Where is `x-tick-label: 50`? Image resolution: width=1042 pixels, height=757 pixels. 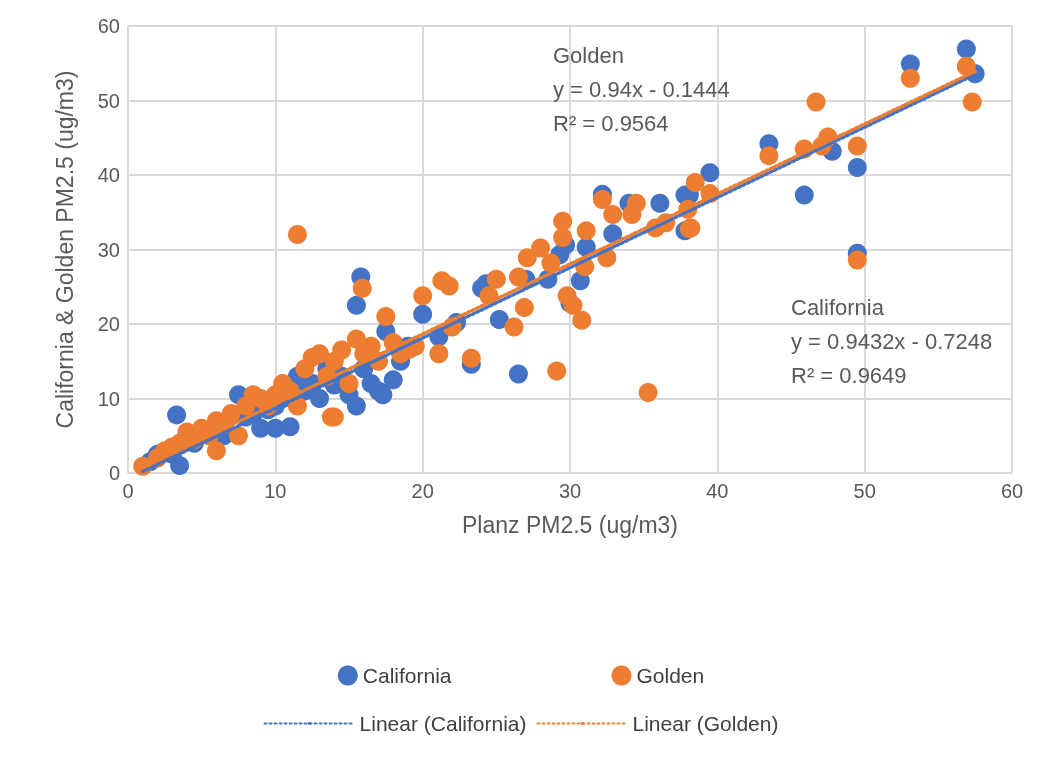
x-tick-label: 50 is located at coordinates (864, 491).